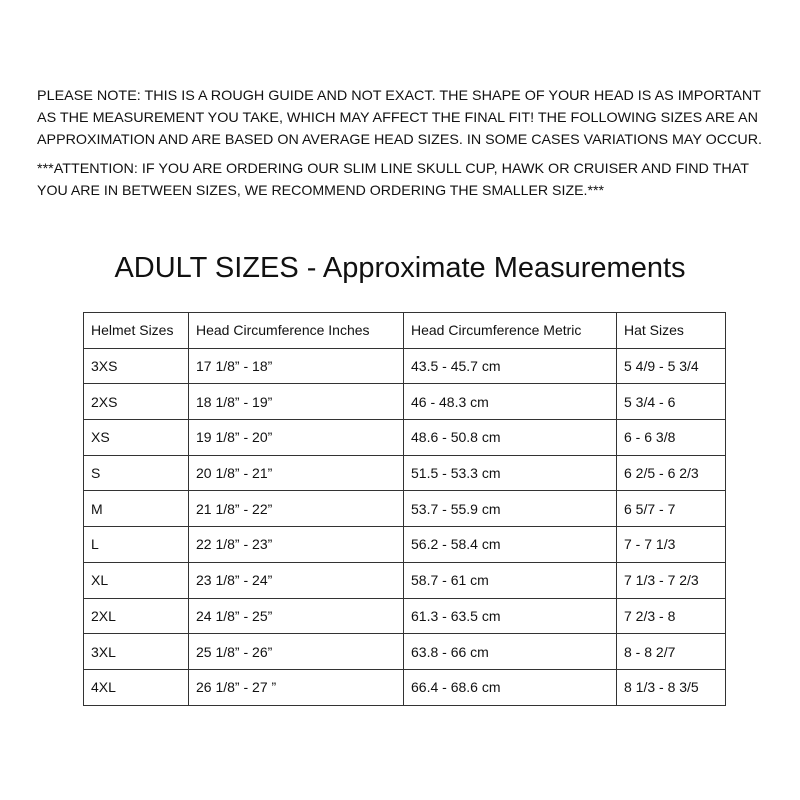 The height and width of the screenshot is (800, 800). I want to click on cell: 63.8 - 66 cm, so click(510, 651).